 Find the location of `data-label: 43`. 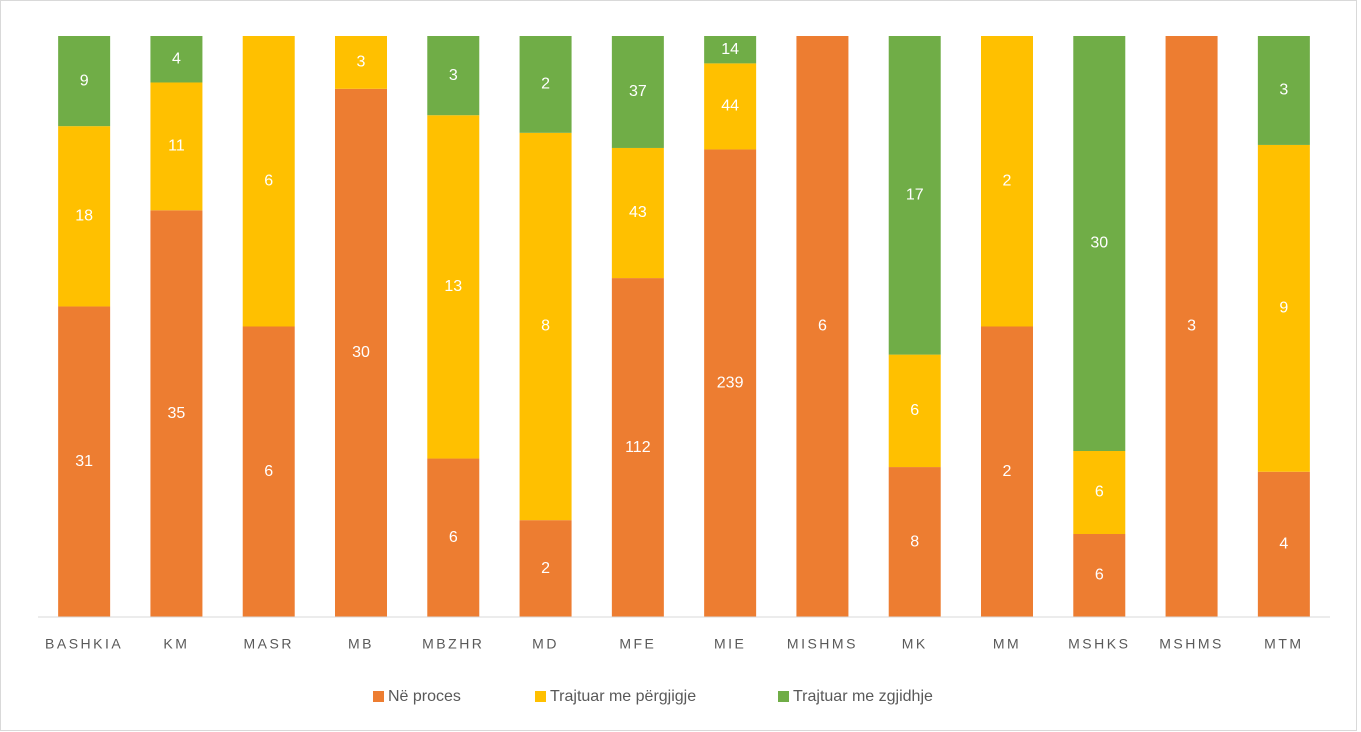

data-label: 43 is located at coordinates (638, 212).